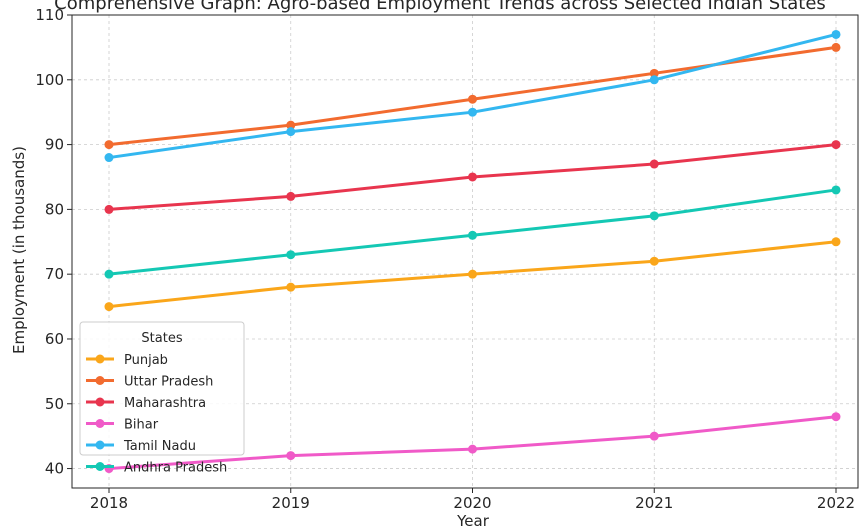 The width and height of the screenshot is (859, 531). I want to click on legend-item: Uttar Pradesh, so click(149, 382).